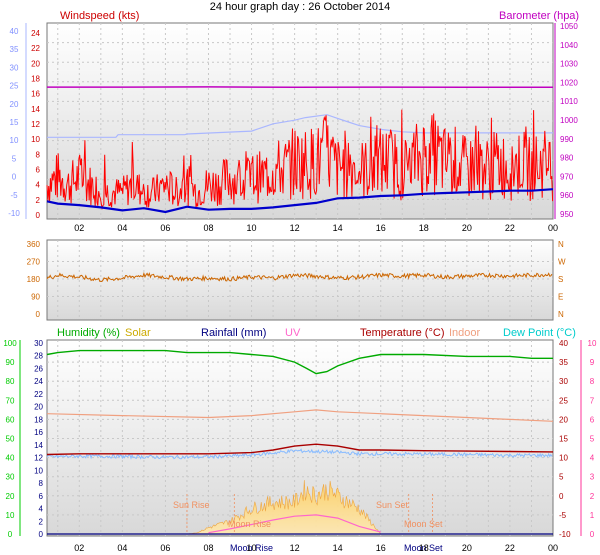  What do you see at coordinates (592, 343) in the screenshot?
I see `uv-tick: 10` at bounding box center [592, 343].